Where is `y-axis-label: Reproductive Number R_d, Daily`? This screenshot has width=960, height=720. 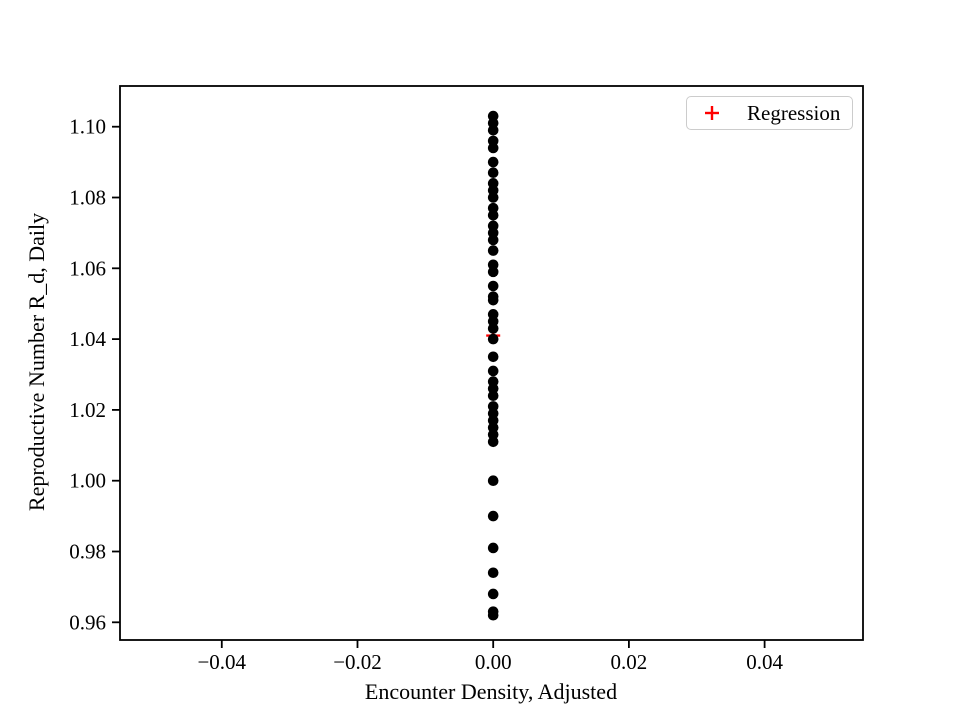 y-axis-label: Reproductive Number R_d, Daily is located at coordinates (36, 362).